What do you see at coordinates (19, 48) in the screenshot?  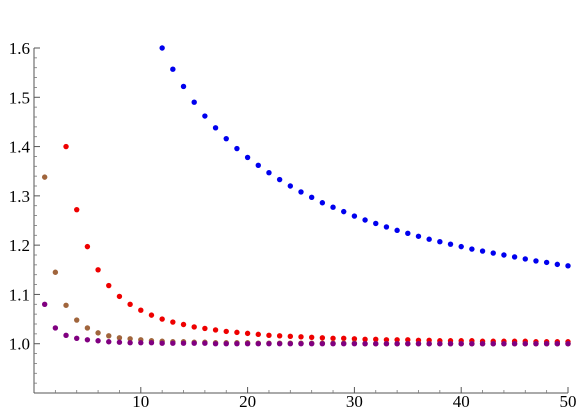 I see `y-tick-label: 1.6` at bounding box center [19, 48].